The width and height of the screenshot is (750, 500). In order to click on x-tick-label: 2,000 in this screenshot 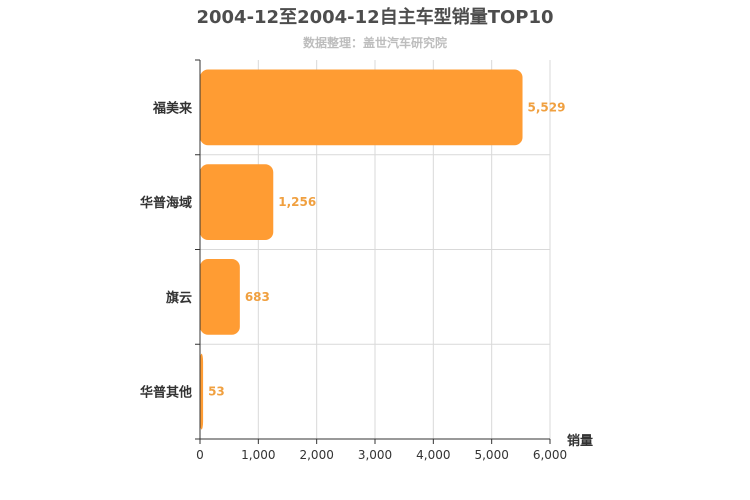, I will do `click(316, 455)`.